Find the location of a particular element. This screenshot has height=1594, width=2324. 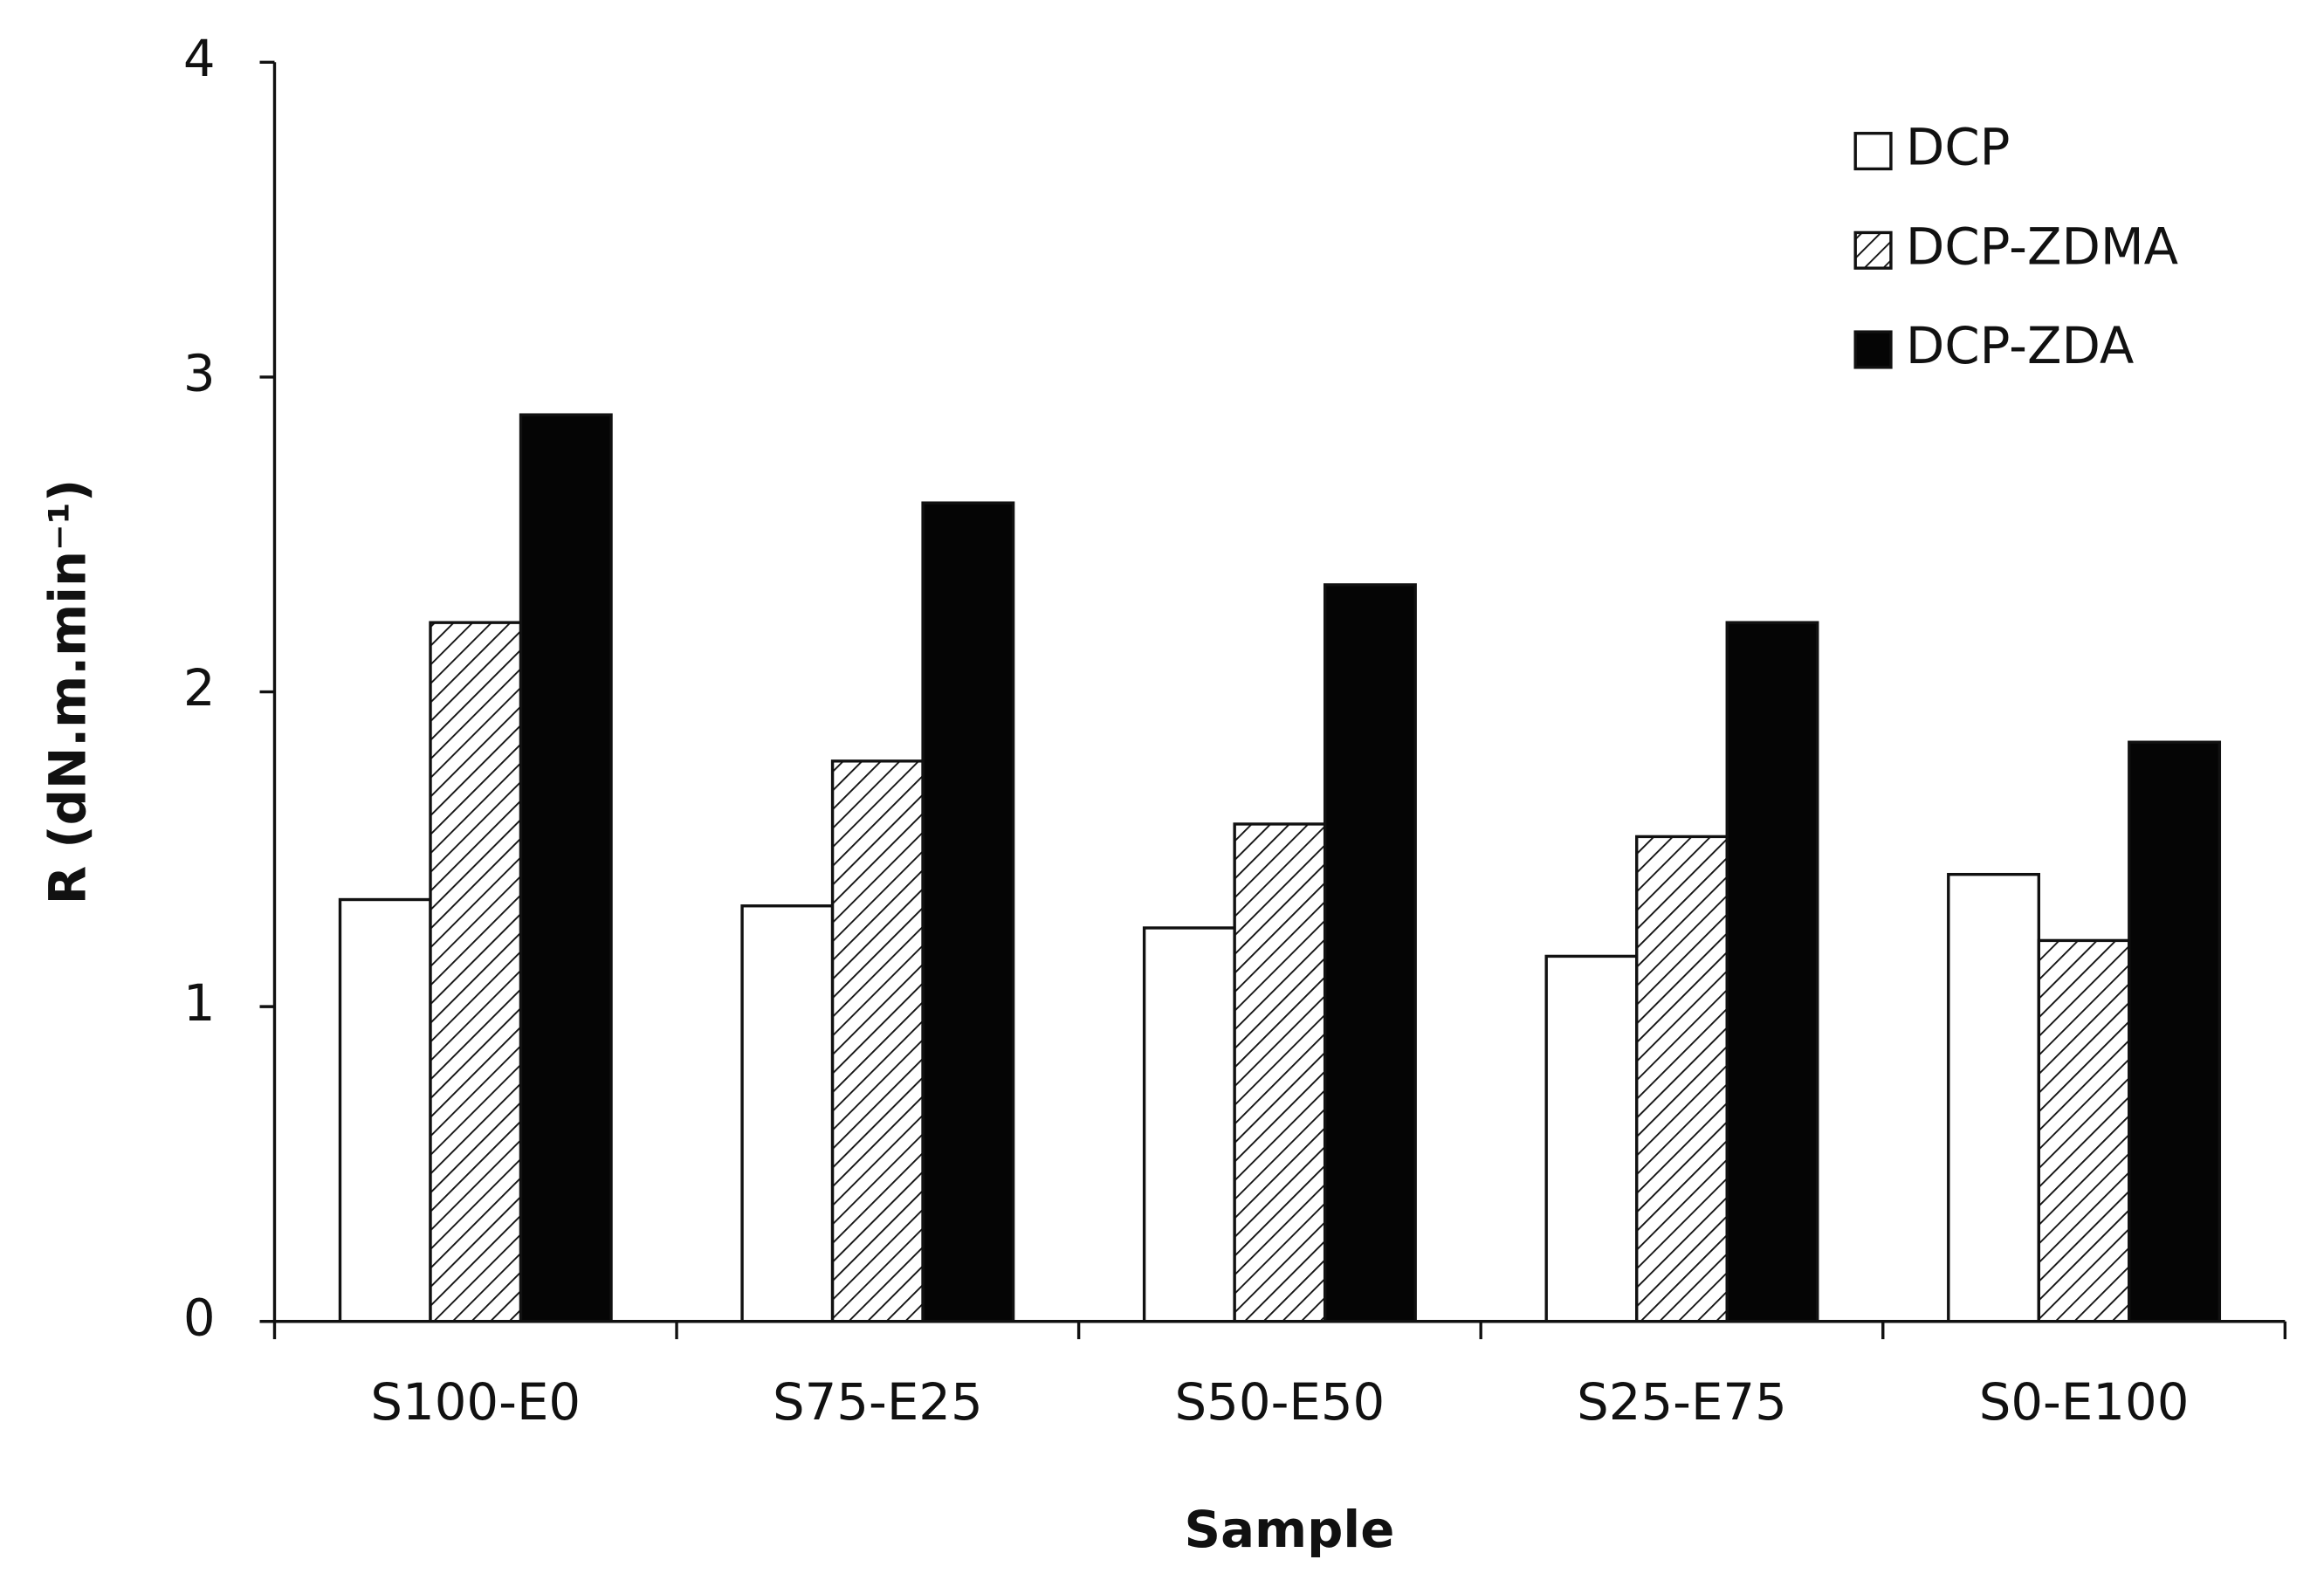

y-tick-label: 3 is located at coordinates (199, 373).